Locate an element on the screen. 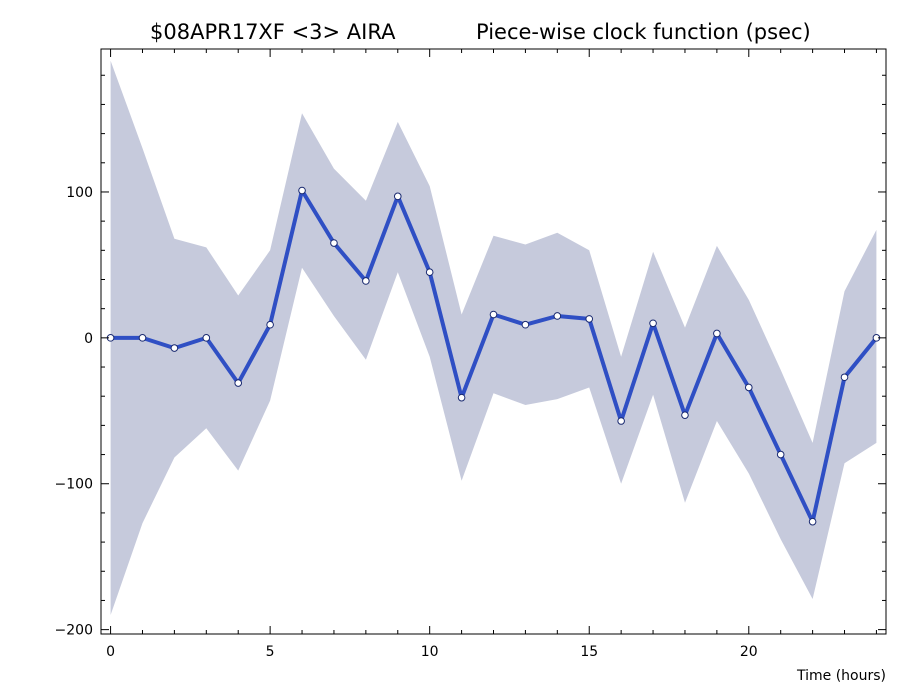 Image resolution: width=905 pixels, height=687 pixels. chart-title-function: Piece-wise clock function (psec) is located at coordinates (643, 32).